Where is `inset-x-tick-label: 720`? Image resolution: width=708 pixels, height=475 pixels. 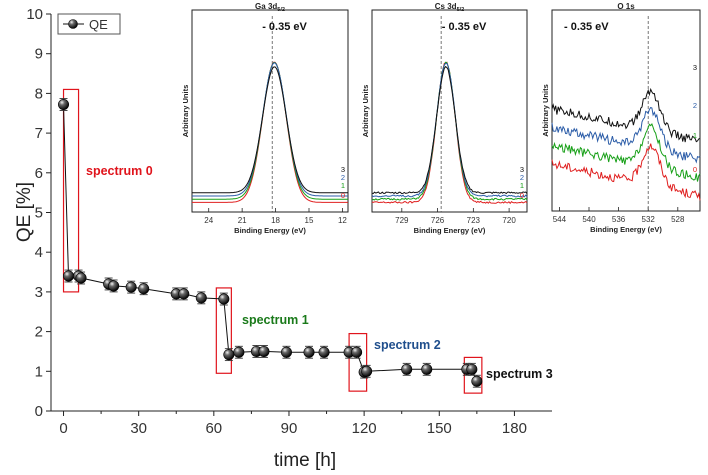
inset-x-tick-label: 720 is located at coordinates (509, 220).